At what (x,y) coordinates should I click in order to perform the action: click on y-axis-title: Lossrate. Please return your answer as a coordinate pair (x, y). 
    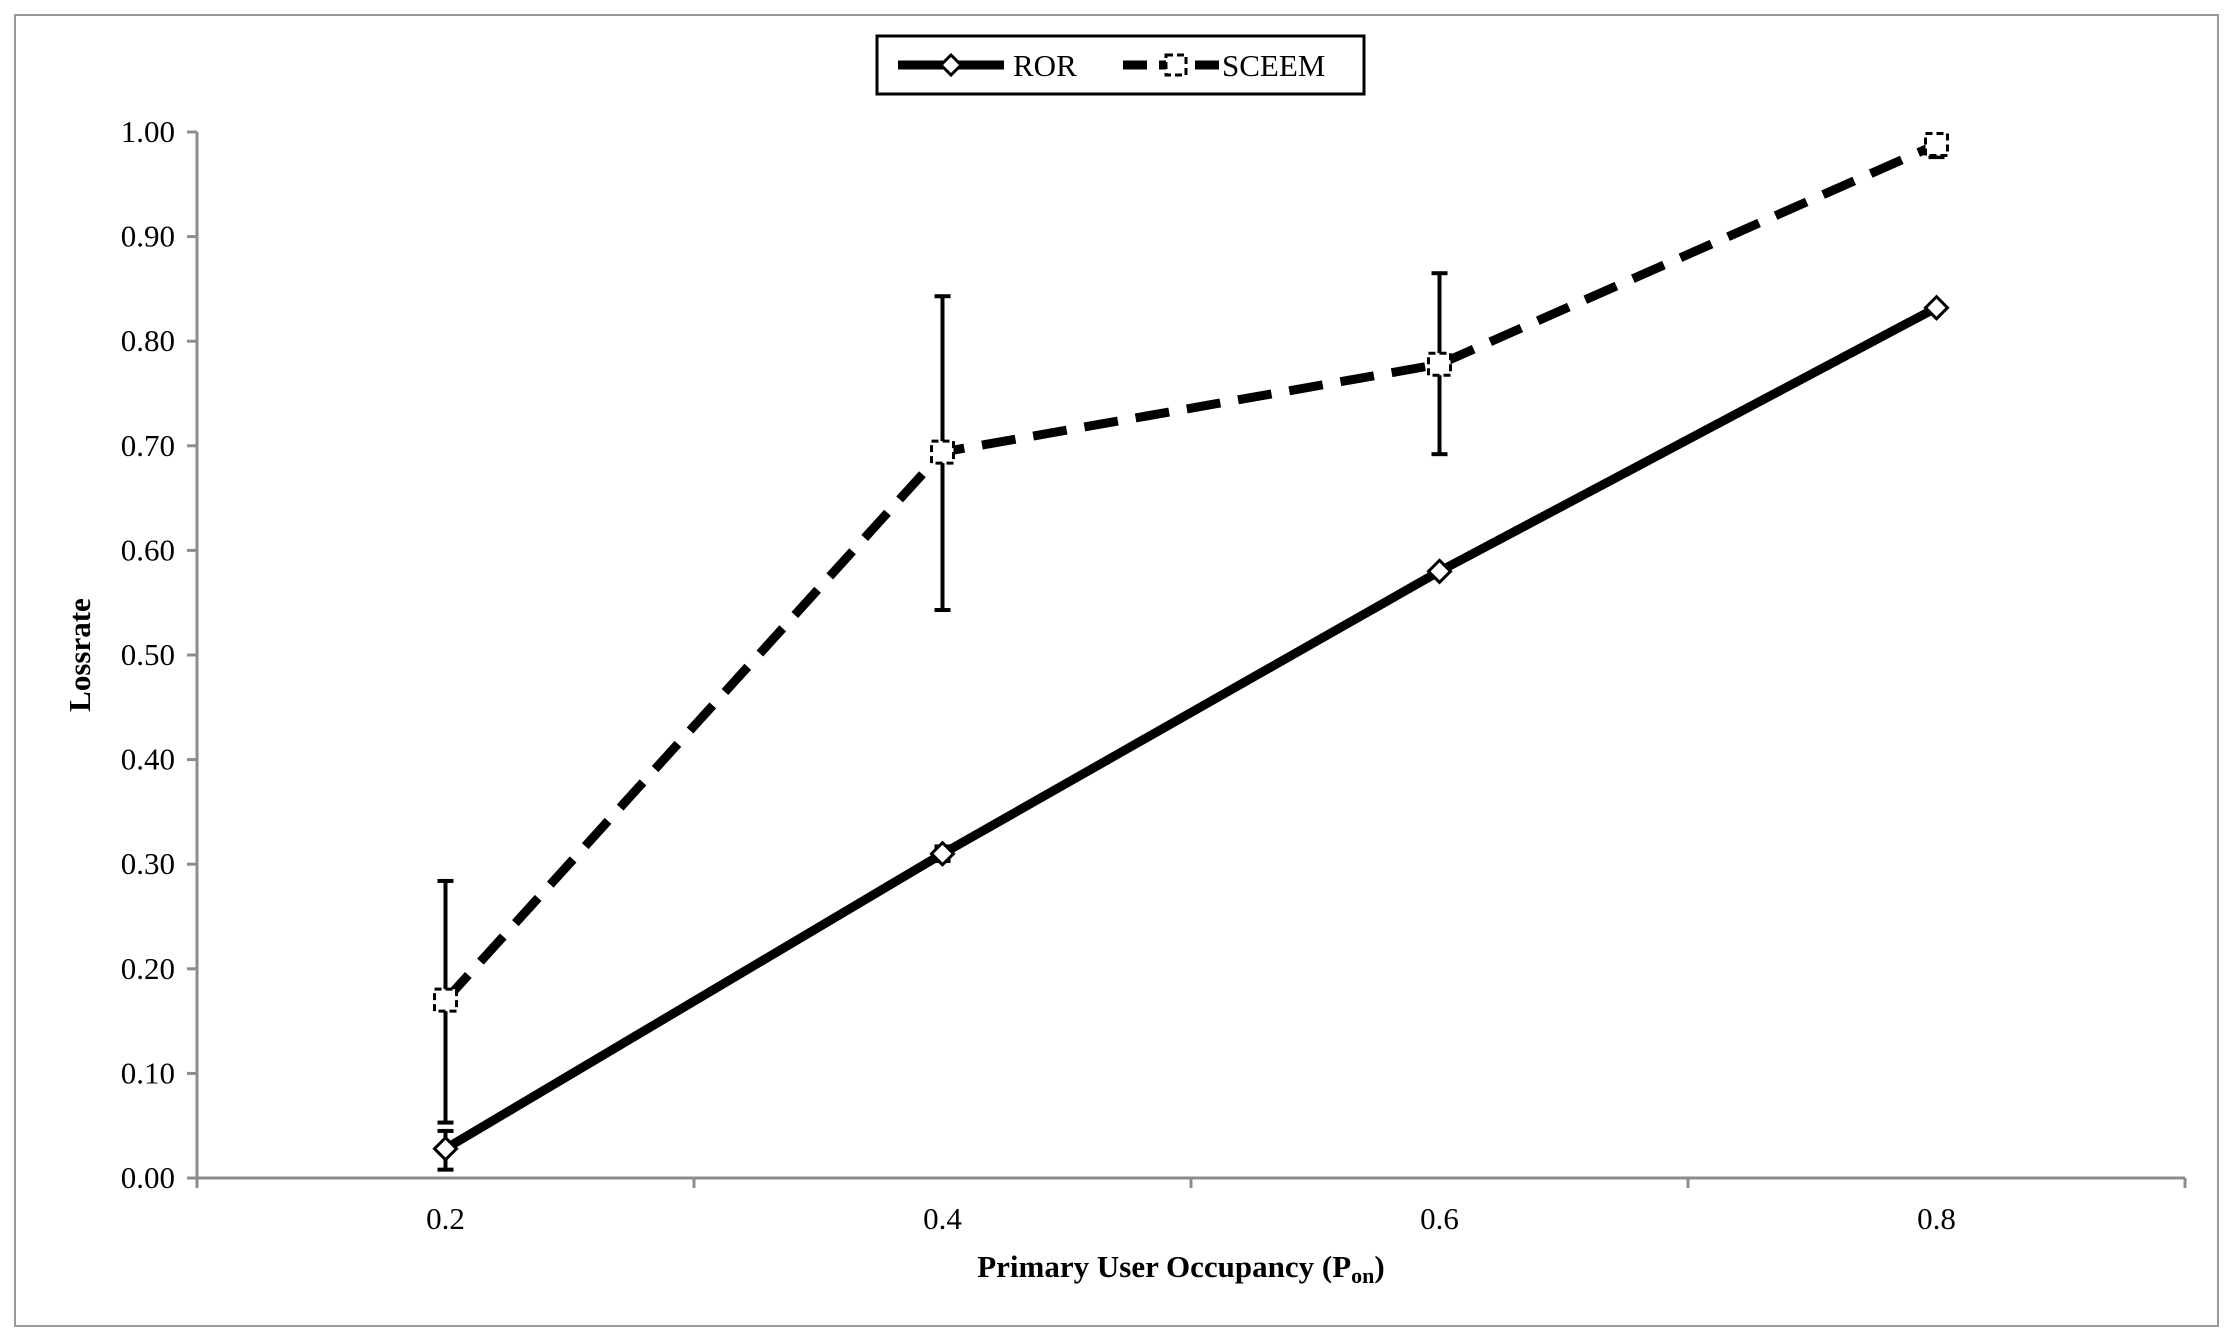
    Looking at the image, I should click on (79, 655).